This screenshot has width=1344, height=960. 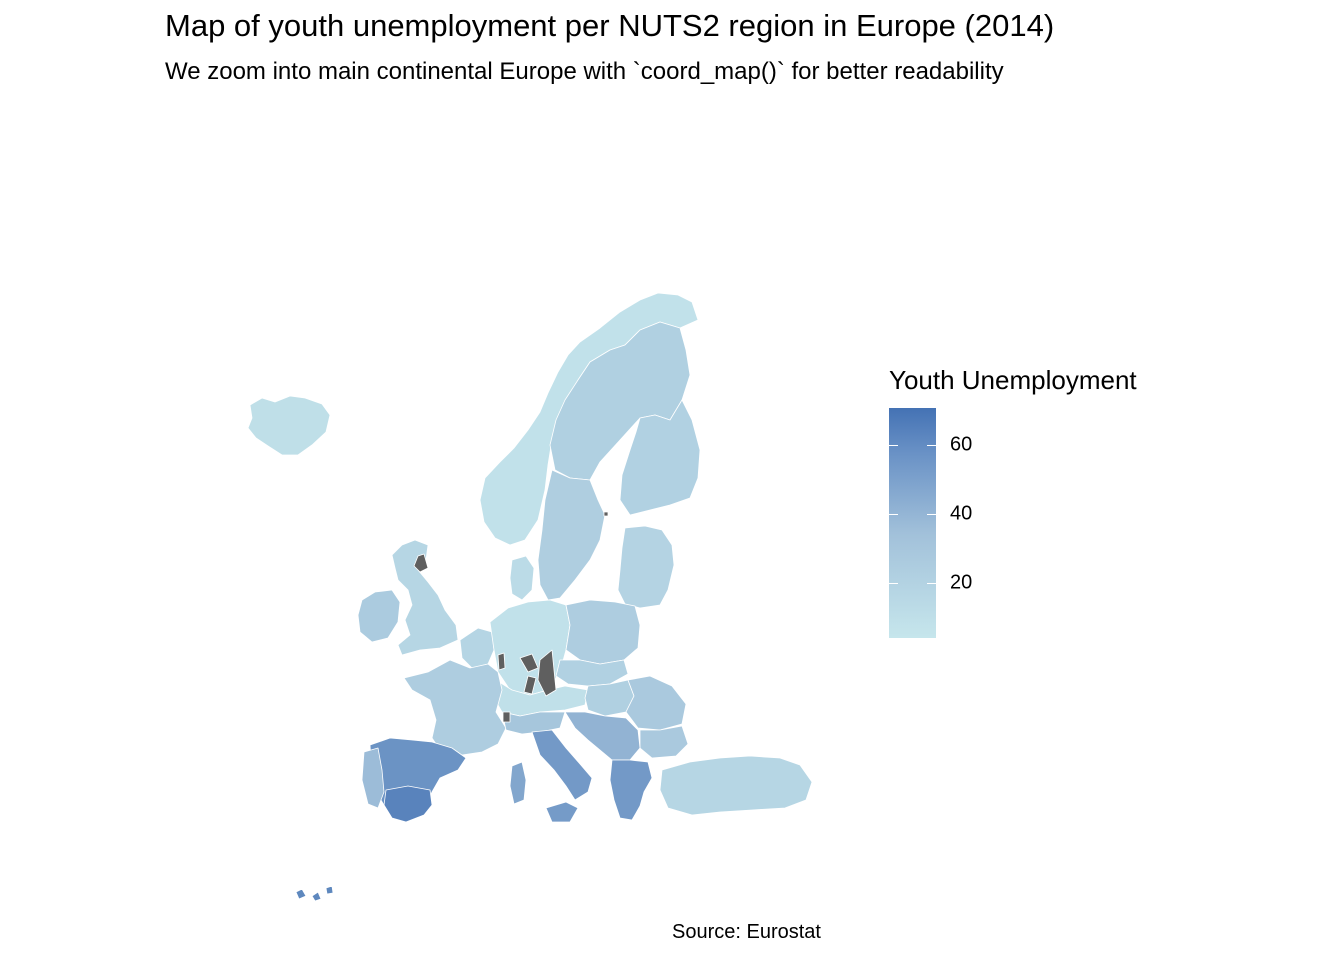 I want to click on region-portugal, so click(x=373, y=778).